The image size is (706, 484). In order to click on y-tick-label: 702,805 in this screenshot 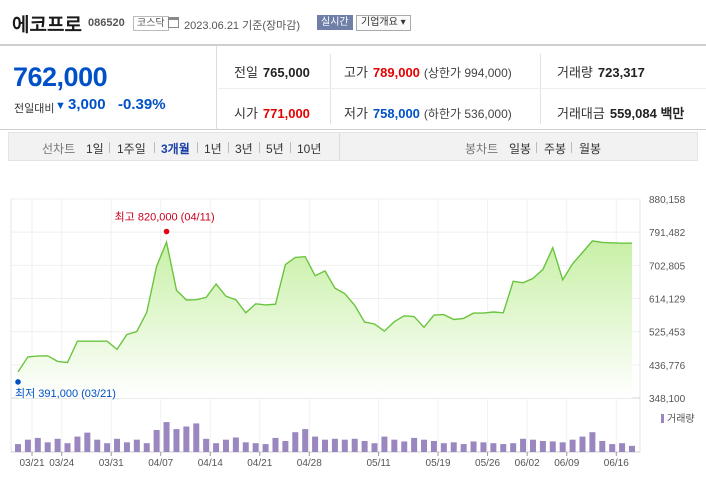, I will do `click(667, 266)`.